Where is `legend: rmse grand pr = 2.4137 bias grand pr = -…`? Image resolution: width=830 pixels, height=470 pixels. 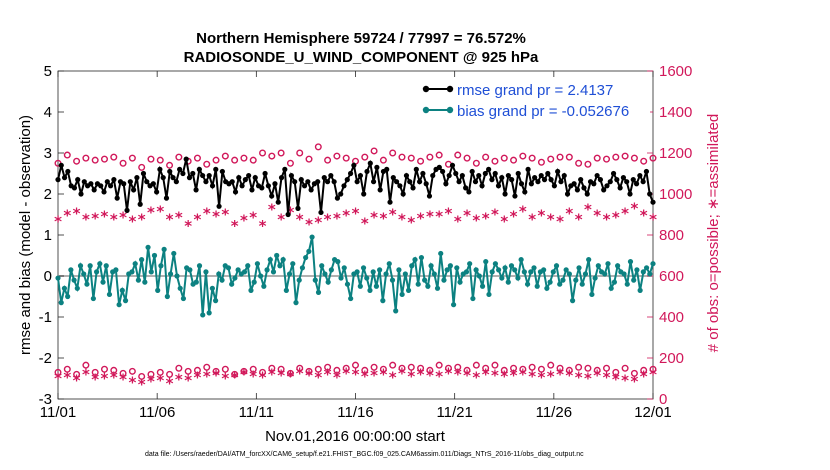 legend: rmse grand pr = 2.4137 bias grand pr = -… is located at coordinates (534, 101).